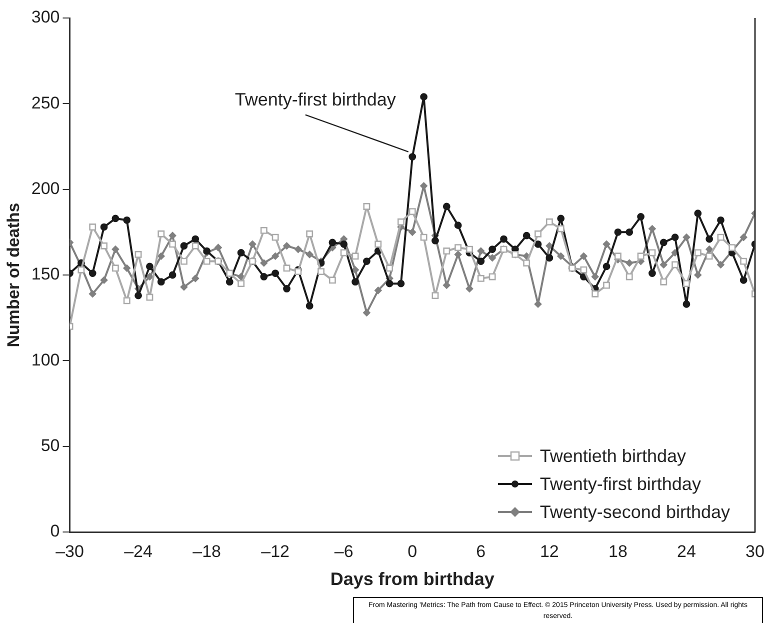 This screenshot has height=623, width=769. I want to click on x-tick-label: 12, so click(549, 551).